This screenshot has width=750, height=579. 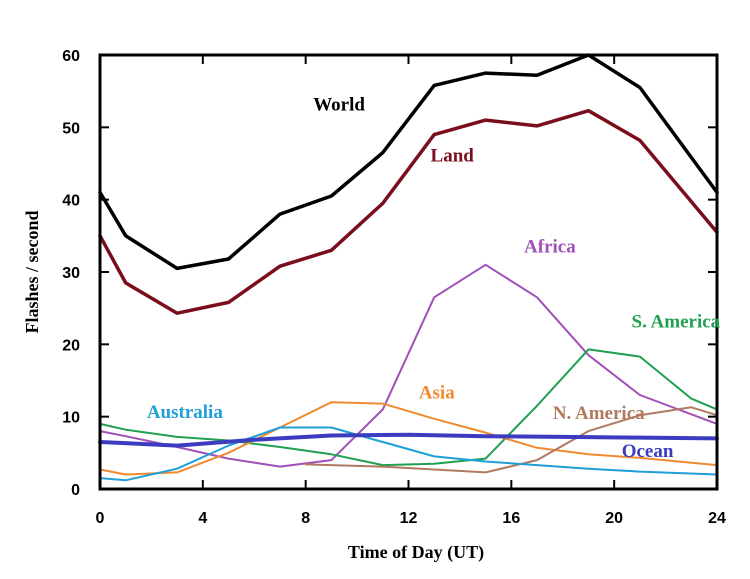 What do you see at coordinates (71, 345) in the screenshot?
I see `y-tick-label: 20` at bounding box center [71, 345].